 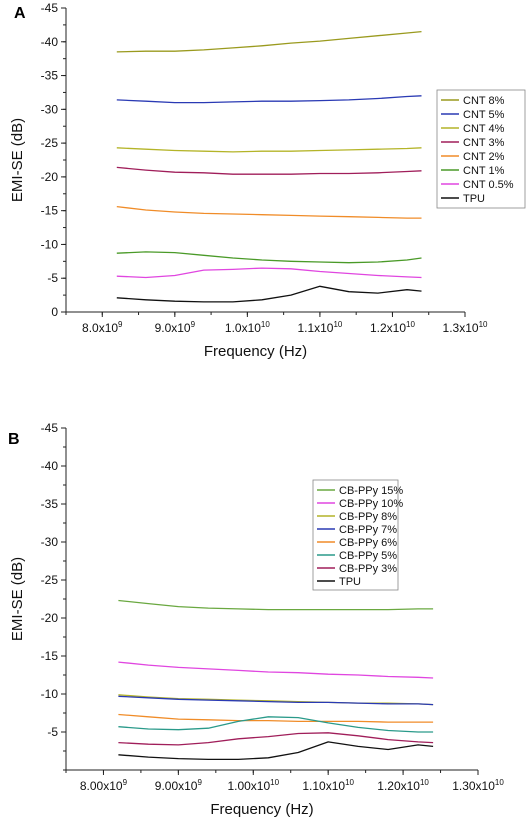 What do you see at coordinates (478, 785) in the screenshot?
I see `x-tick-label: 1.30x10¹⁰` at bounding box center [478, 785].